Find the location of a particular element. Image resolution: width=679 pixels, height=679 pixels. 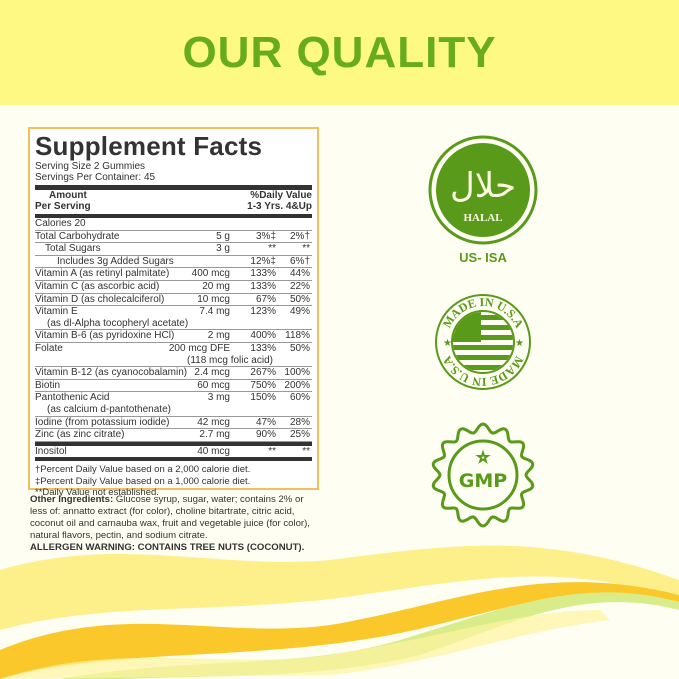

dv-header: %Daily Value is located at coordinates (281, 195).